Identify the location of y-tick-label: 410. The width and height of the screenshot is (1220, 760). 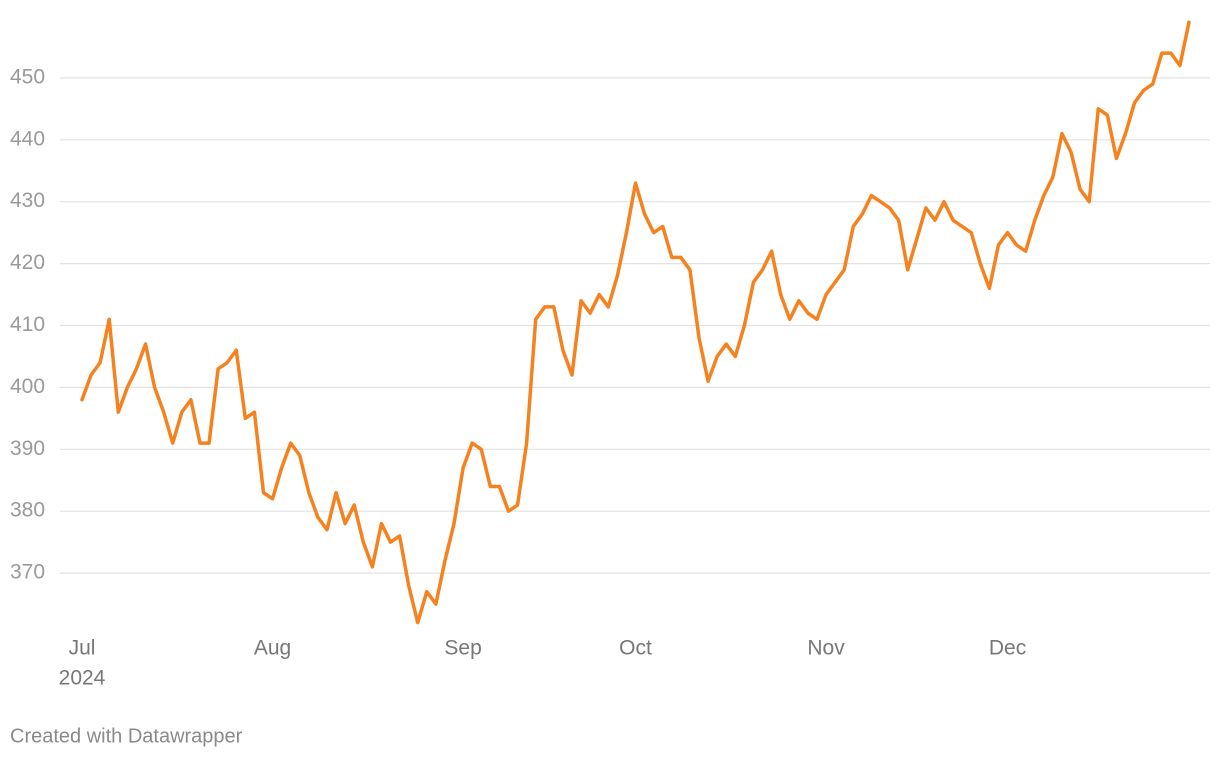
(27, 324).